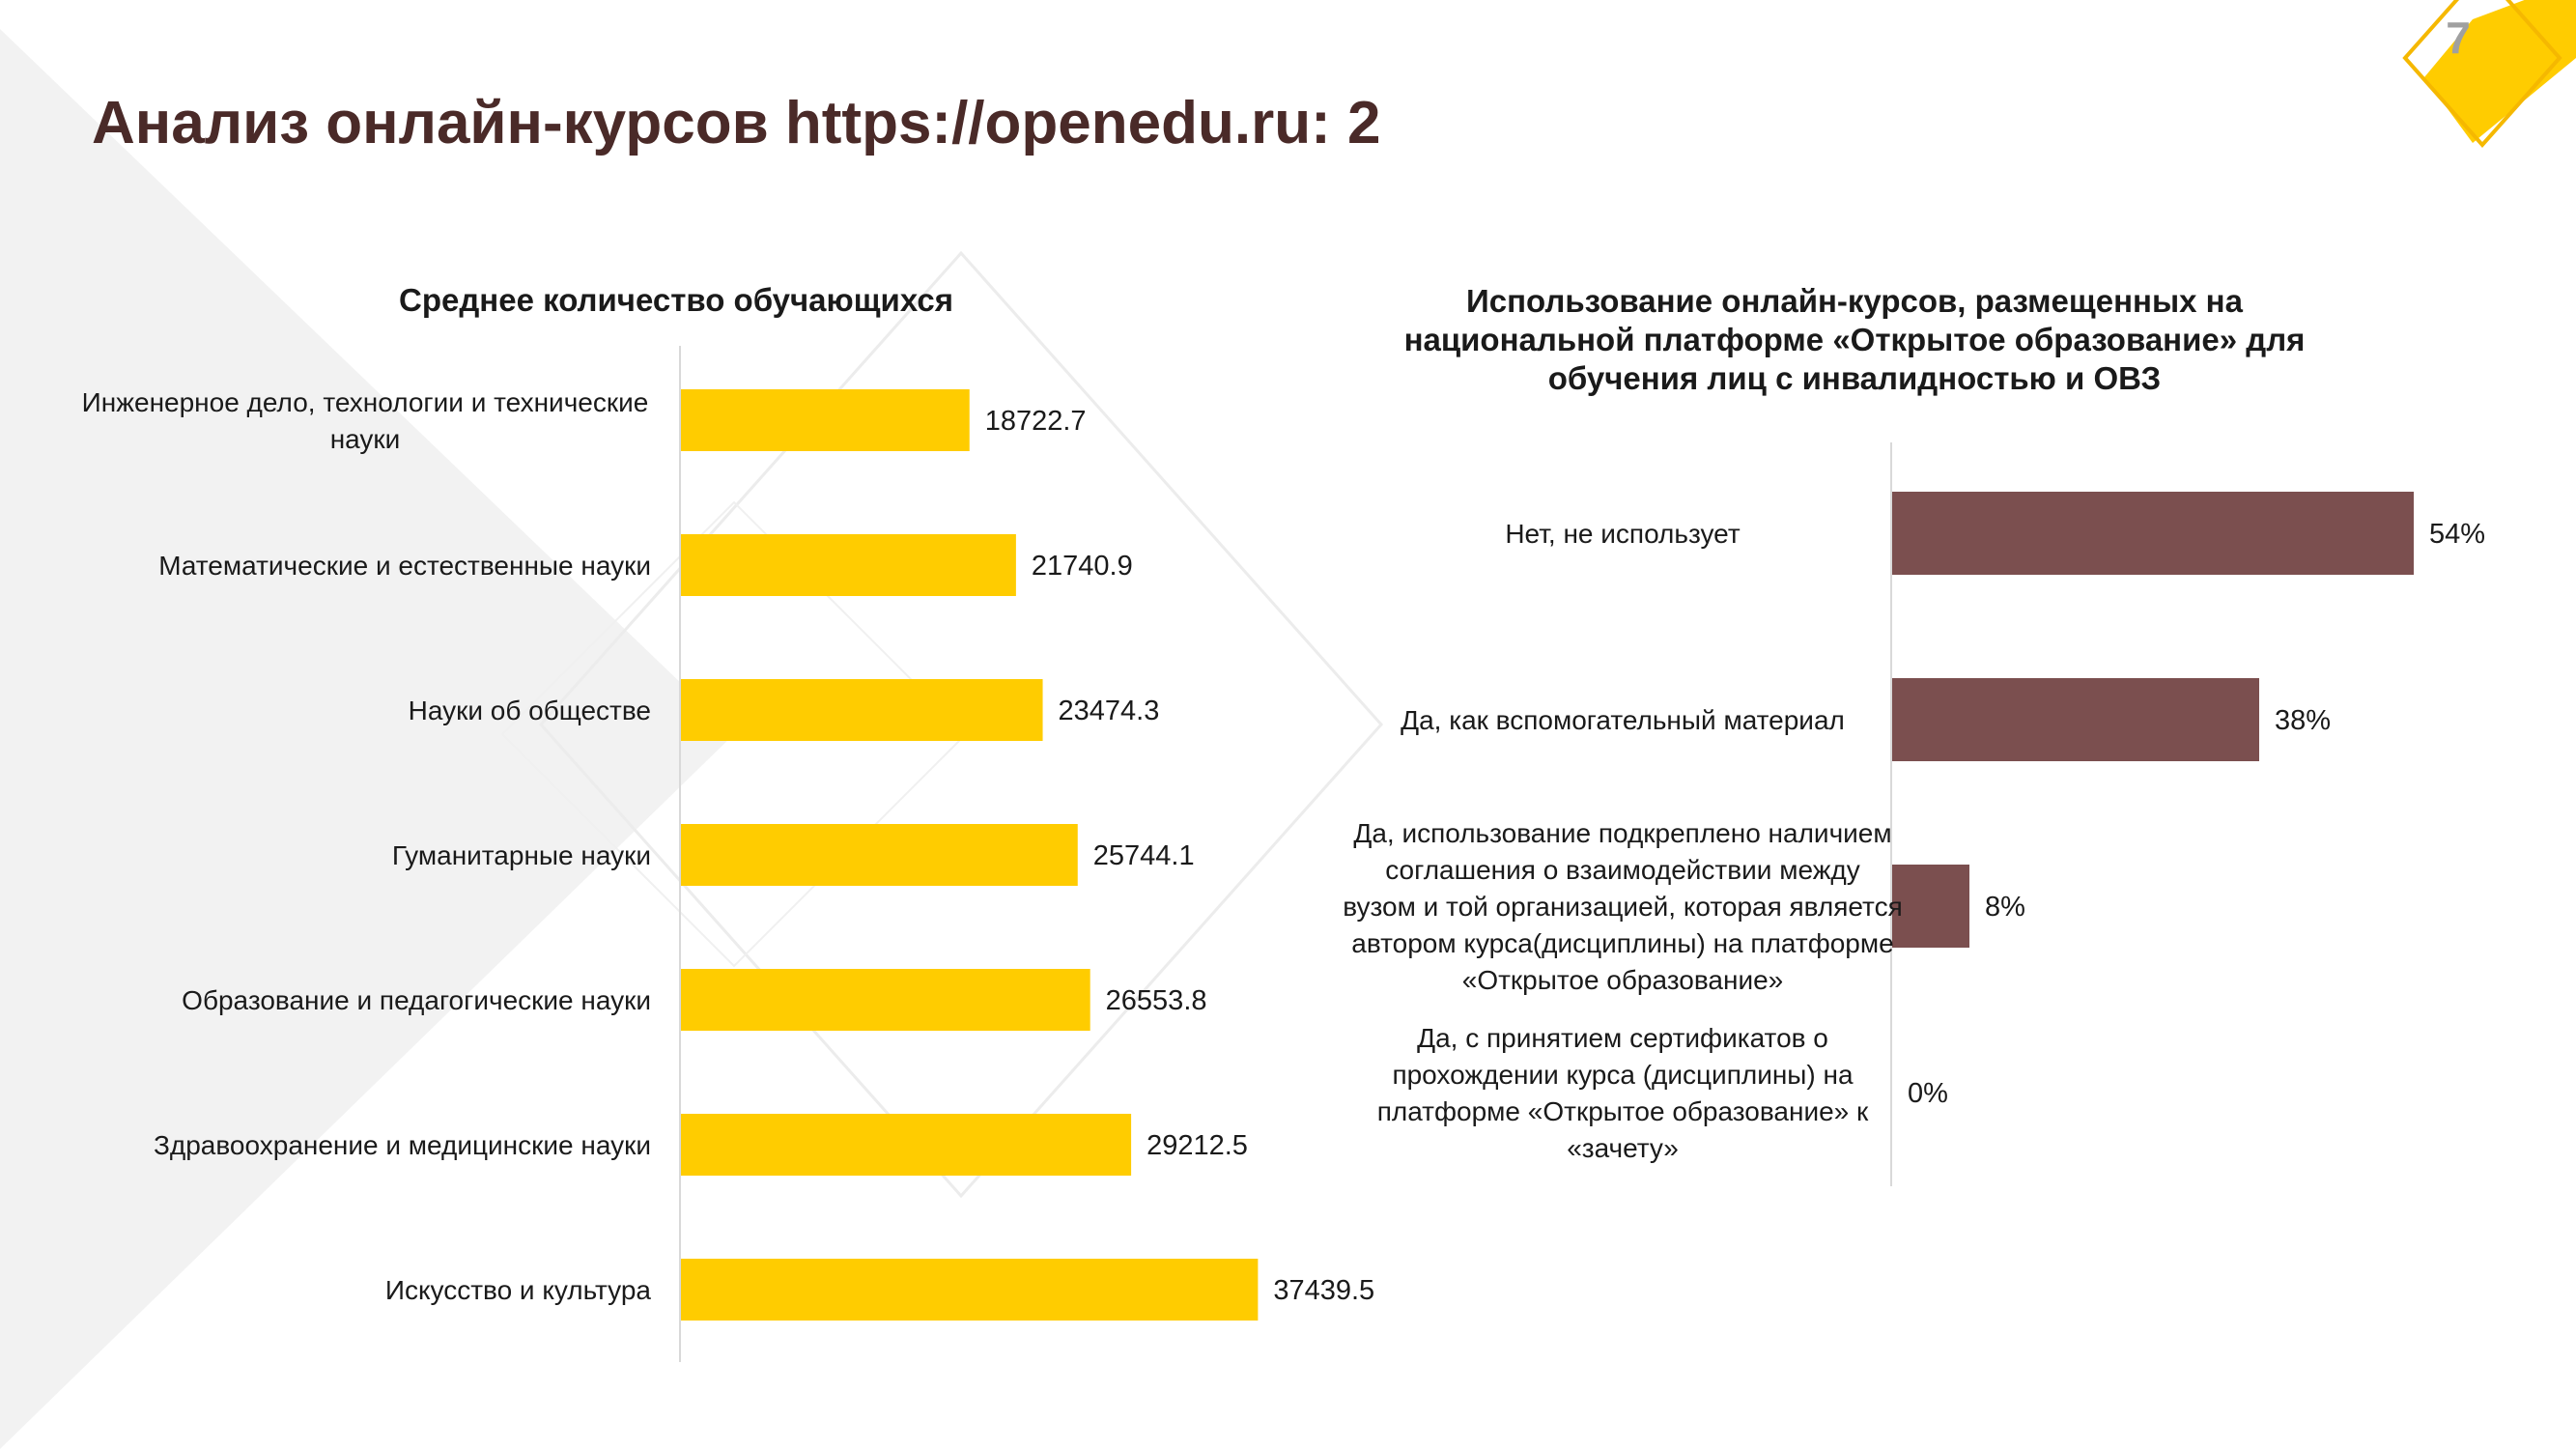  I want to click on data-label: 29212.5, so click(1197, 1145).